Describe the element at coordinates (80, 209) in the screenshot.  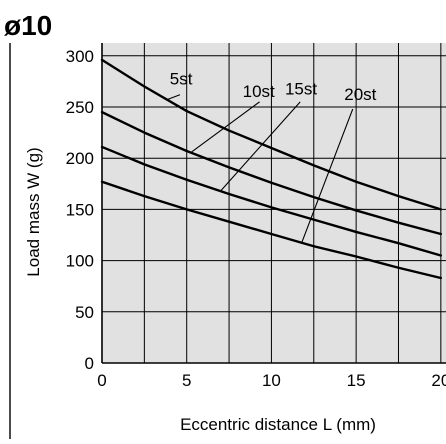
I see `y-tick-label-4: 150` at that location.